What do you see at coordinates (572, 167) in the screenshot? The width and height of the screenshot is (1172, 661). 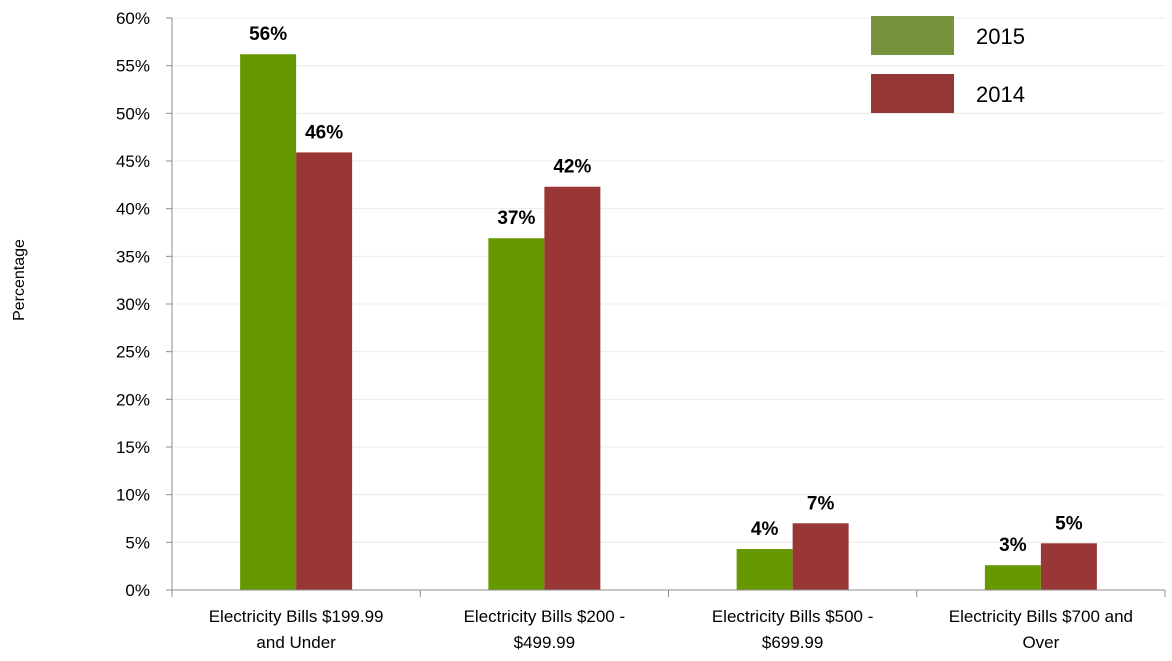 I see `data-label-2014-1: 42%` at bounding box center [572, 167].